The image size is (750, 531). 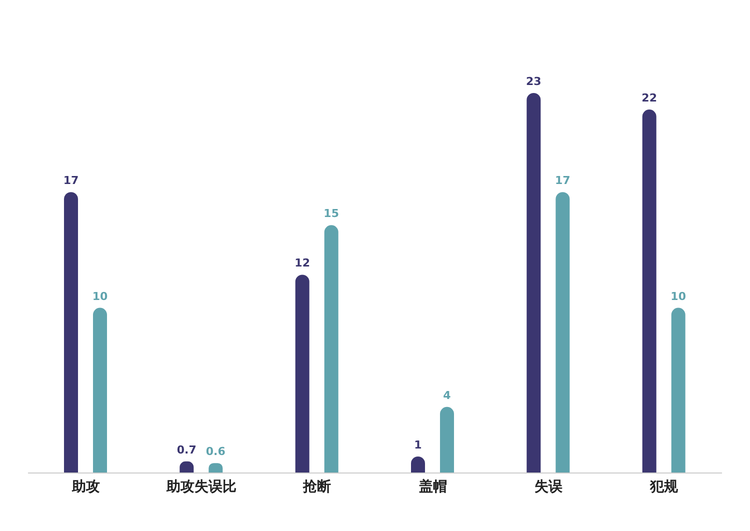 What do you see at coordinates (549, 486) in the screenshot?
I see `x-tick-label: 失误` at bounding box center [549, 486].